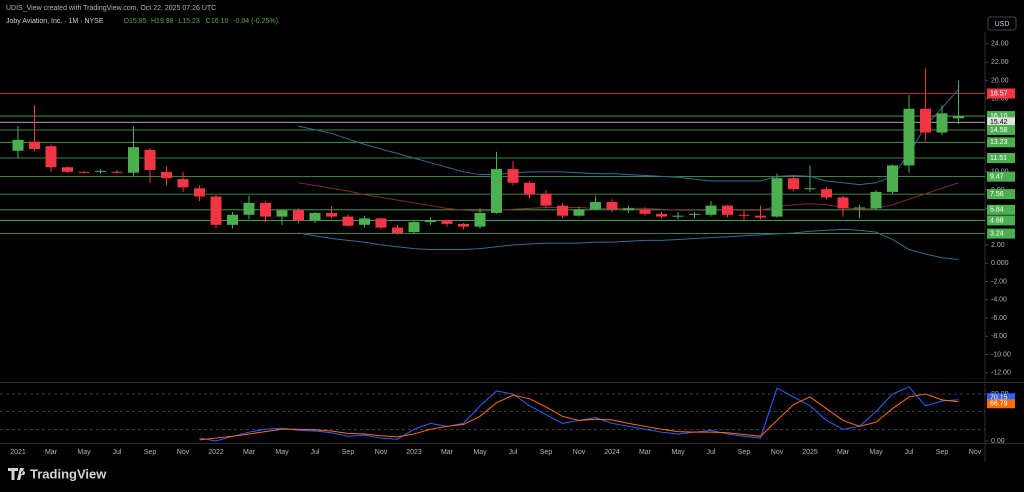 This screenshot has width=1024, height=492. What do you see at coordinates (997, 194) in the screenshot?
I see `level-label: 7.56` at bounding box center [997, 194].